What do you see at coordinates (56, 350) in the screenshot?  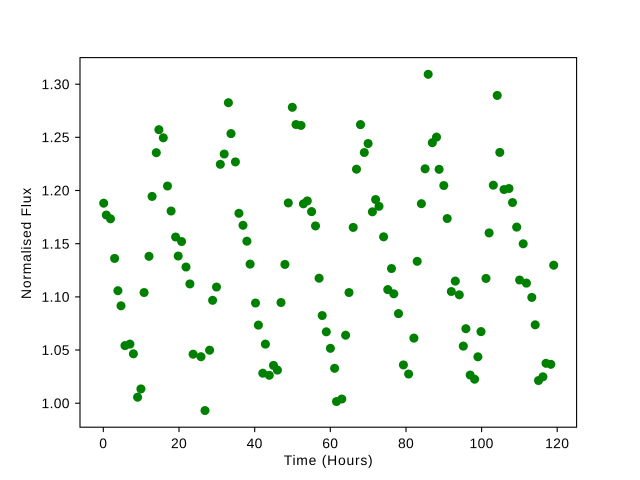 I see `svg-text: 1.05` at bounding box center [56, 350].